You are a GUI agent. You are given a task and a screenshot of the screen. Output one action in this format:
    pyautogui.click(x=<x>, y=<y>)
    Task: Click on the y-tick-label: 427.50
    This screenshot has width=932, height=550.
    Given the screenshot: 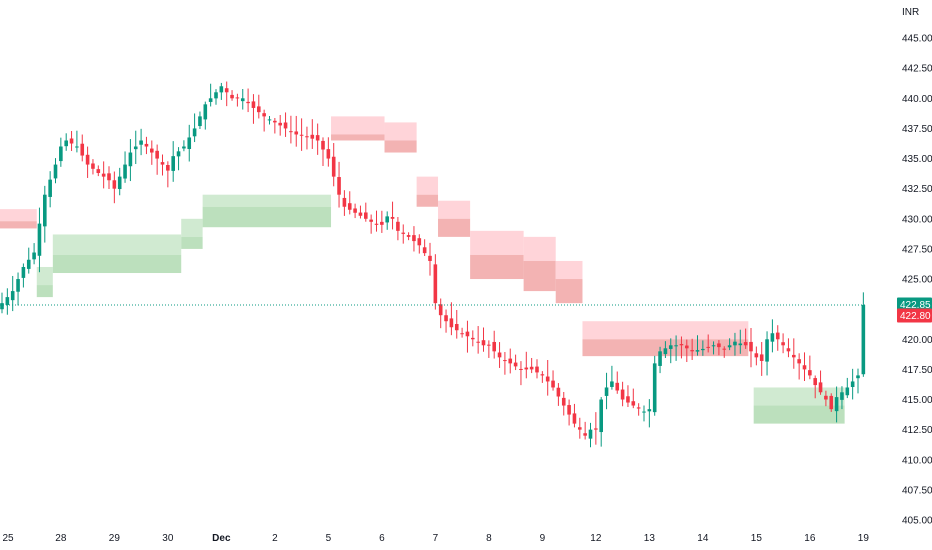 What is the action you would take?
    pyautogui.click(x=917, y=249)
    